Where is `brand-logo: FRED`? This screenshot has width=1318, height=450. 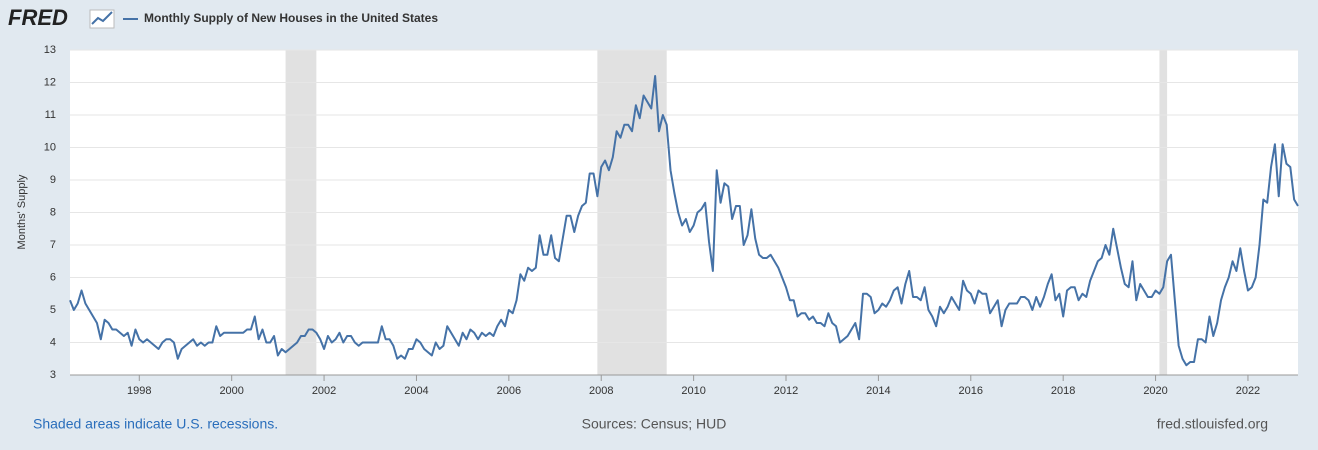
brand-logo: FRED is located at coordinates (38, 17).